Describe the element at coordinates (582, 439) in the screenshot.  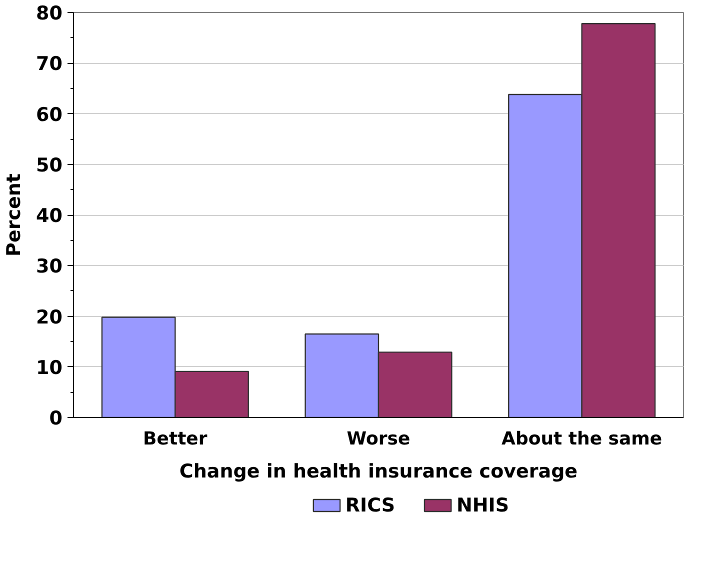
I see `x-tick-label: About the same` at that location.